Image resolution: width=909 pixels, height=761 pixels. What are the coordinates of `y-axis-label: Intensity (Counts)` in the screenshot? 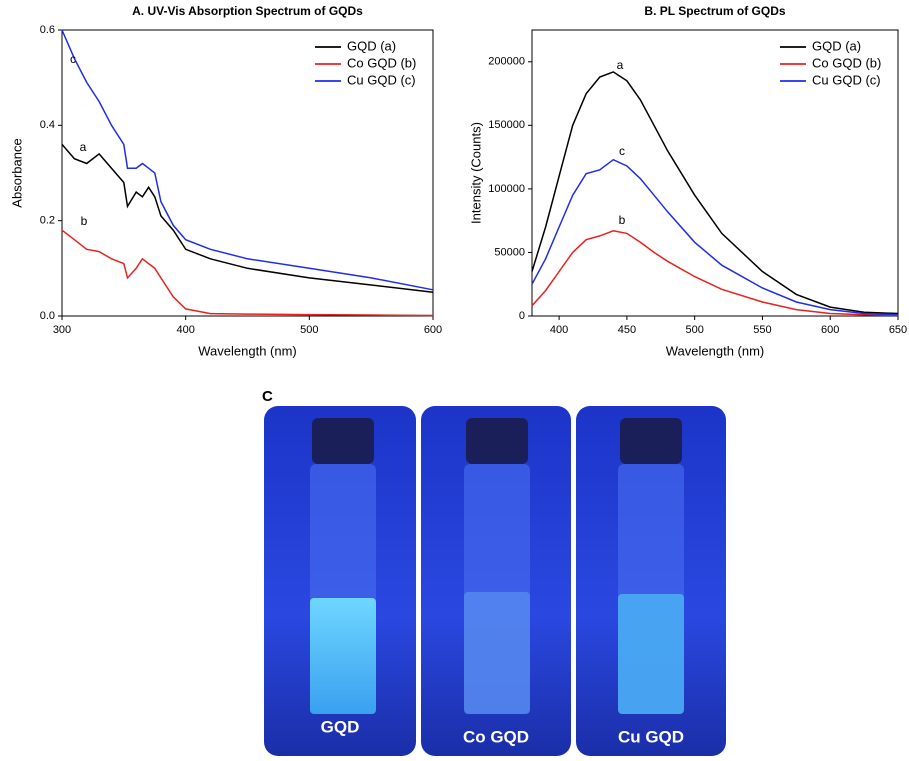 It's located at (475, 173).